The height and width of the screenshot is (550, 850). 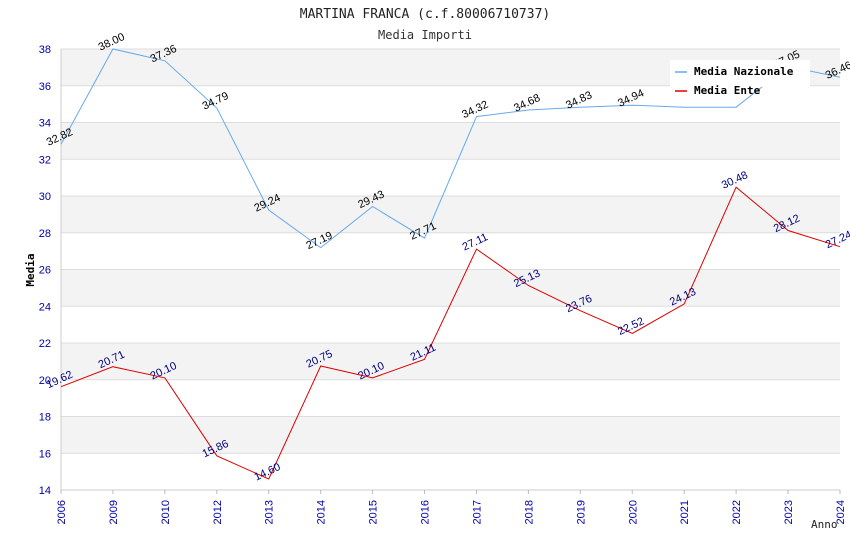 What do you see at coordinates (477, 512) in the screenshot?
I see `x-tick-label: 2017` at bounding box center [477, 512].